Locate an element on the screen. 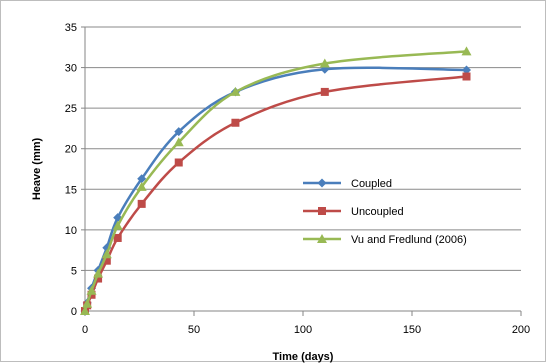  legend: Coupled Uncoupled Vu and Fredlund (2006) is located at coordinates (385, 212).